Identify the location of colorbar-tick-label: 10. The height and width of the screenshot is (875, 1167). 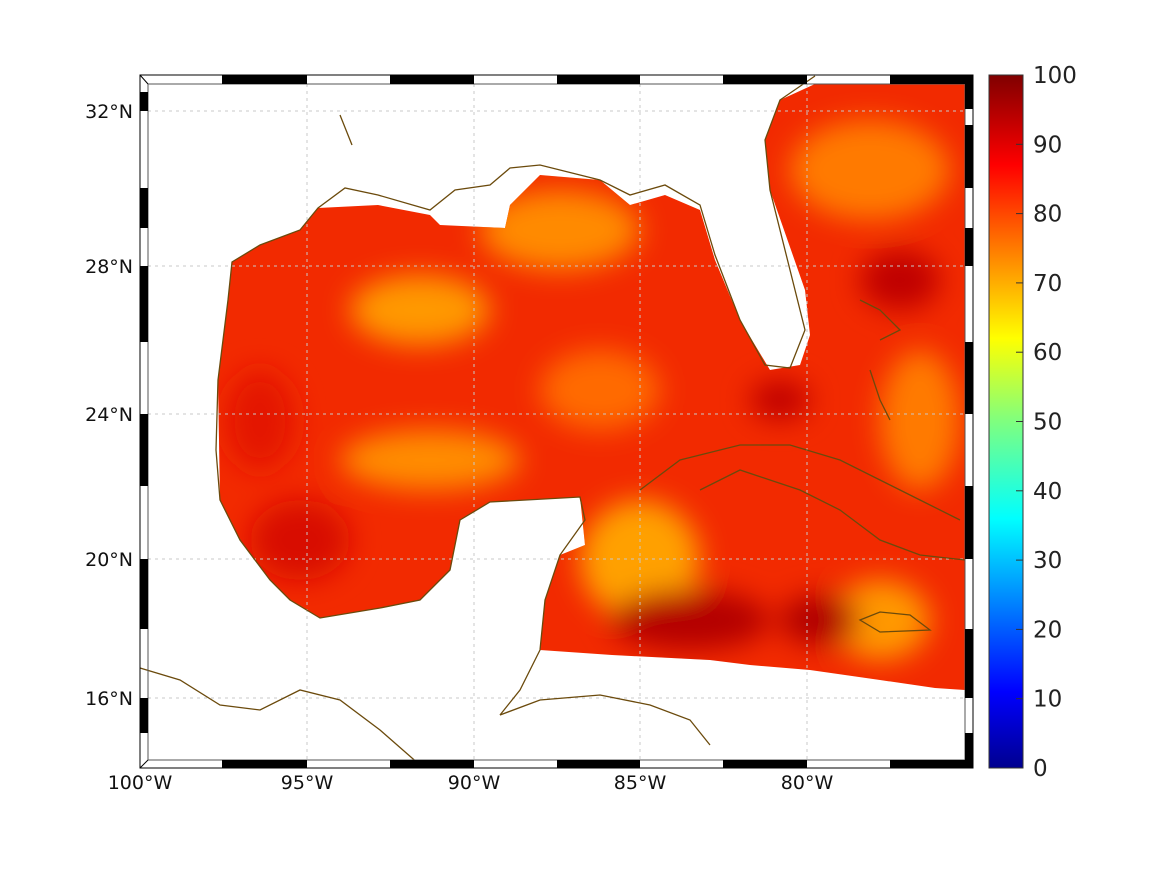
(1047, 700).